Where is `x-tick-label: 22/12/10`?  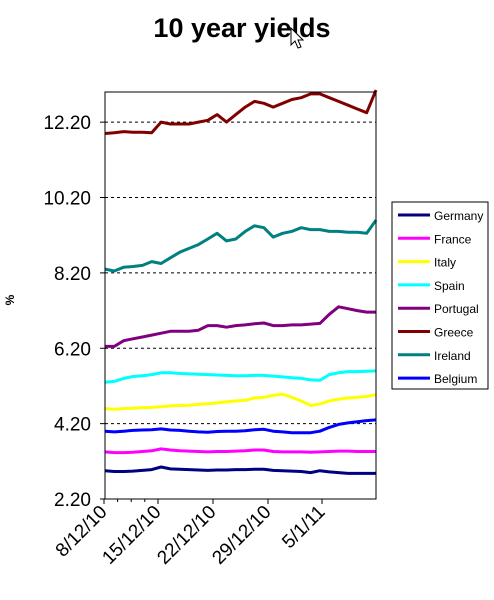
x-tick-label: 22/12/10 is located at coordinates (186, 535).